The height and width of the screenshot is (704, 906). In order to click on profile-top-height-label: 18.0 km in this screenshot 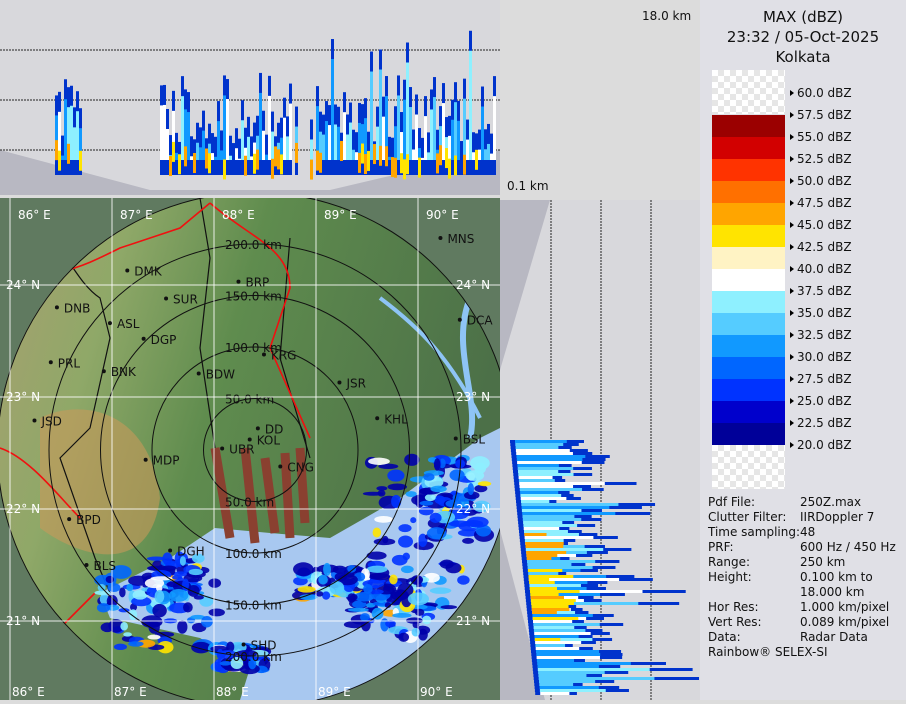, I will do `click(667, 16)`.